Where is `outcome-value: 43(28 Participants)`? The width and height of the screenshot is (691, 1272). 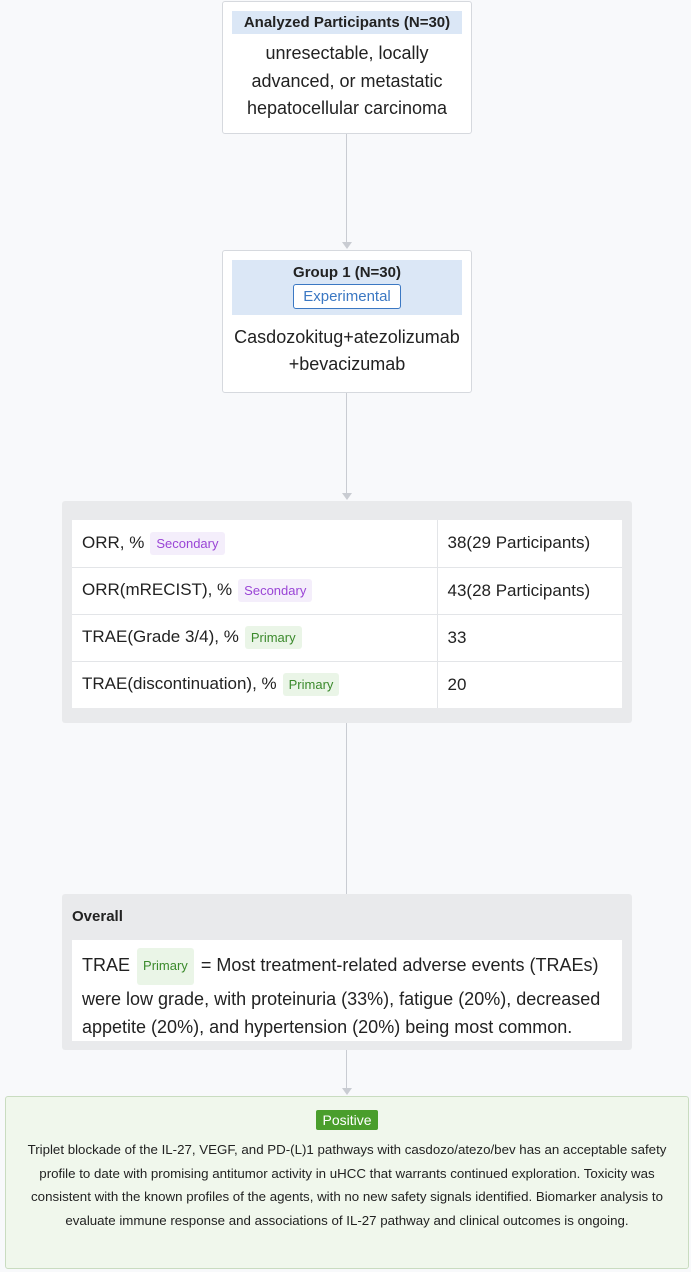 outcome-value: 43(28 Participants) is located at coordinates (529, 590).